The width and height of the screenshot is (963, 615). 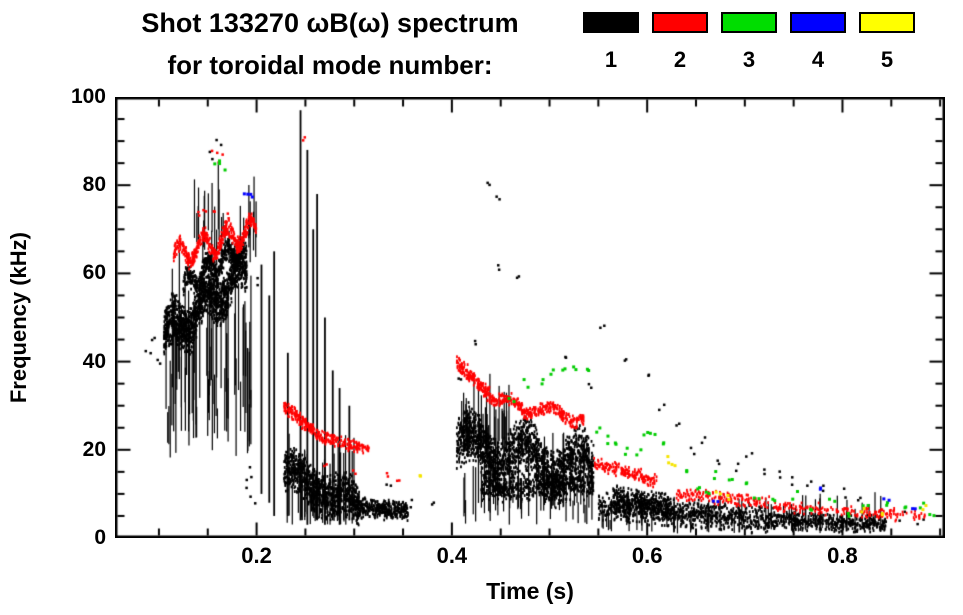 What do you see at coordinates (94, 361) in the screenshot?
I see `y-tick-label-40: 40` at bounding box center [94, 361].